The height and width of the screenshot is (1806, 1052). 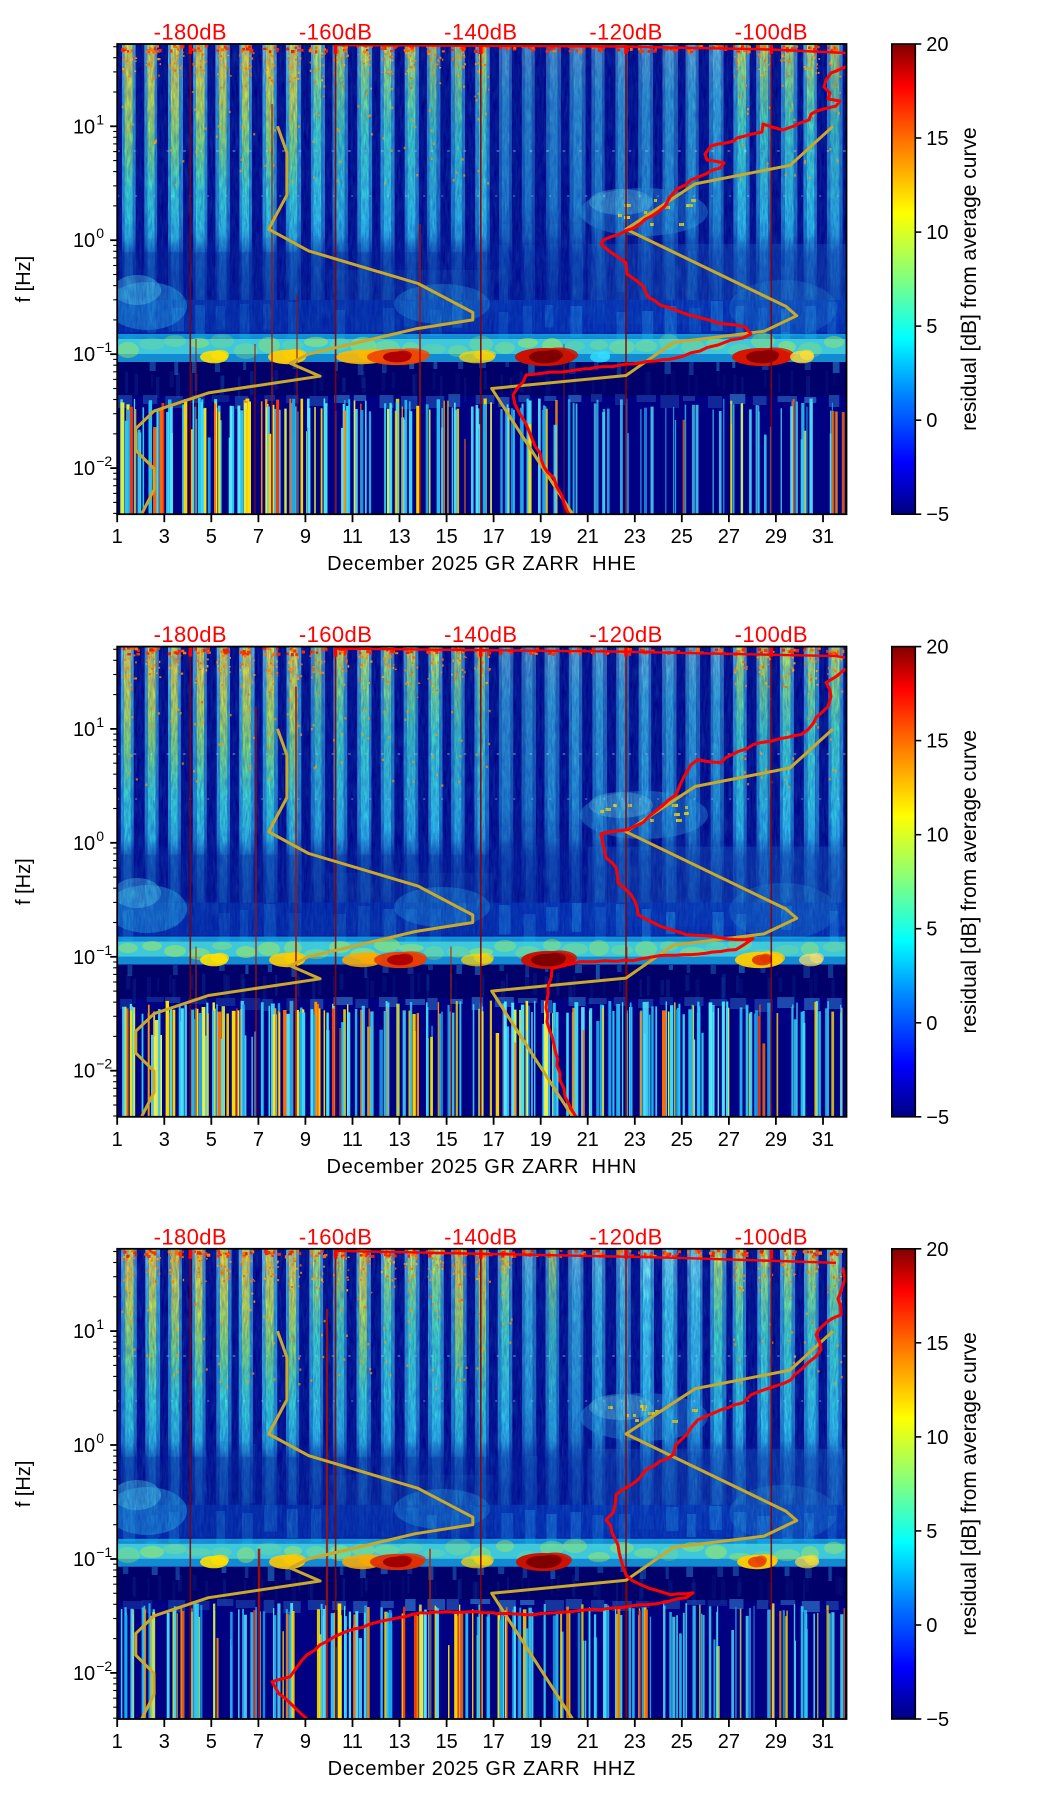 I want to click on svg-text: December 2025 GR ZARR HHZ, so click(x=482, y=1769).